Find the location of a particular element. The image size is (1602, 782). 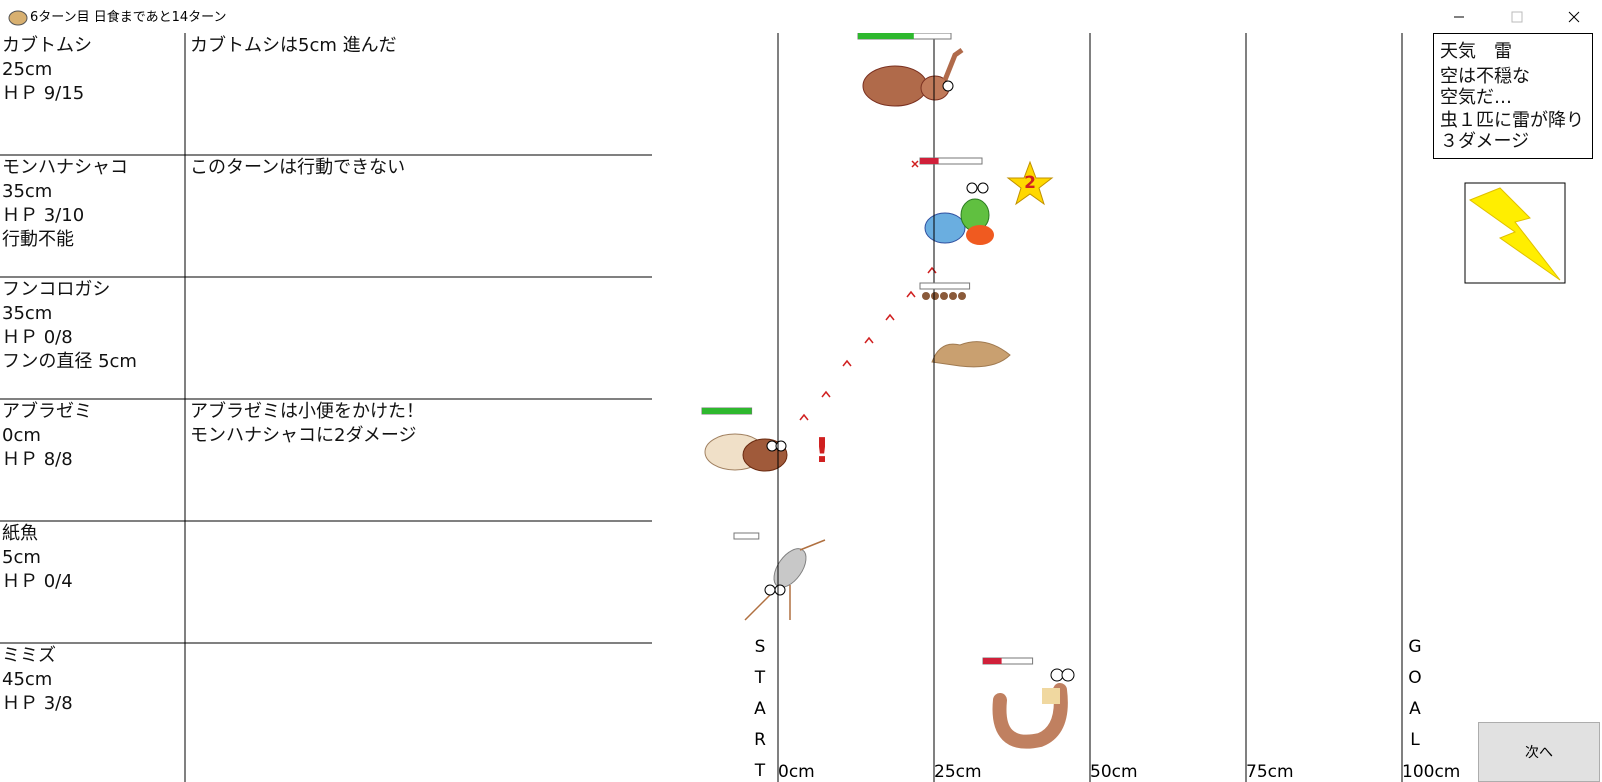

insect-name: モンハナシャコ is located at coordinates (65, 167).